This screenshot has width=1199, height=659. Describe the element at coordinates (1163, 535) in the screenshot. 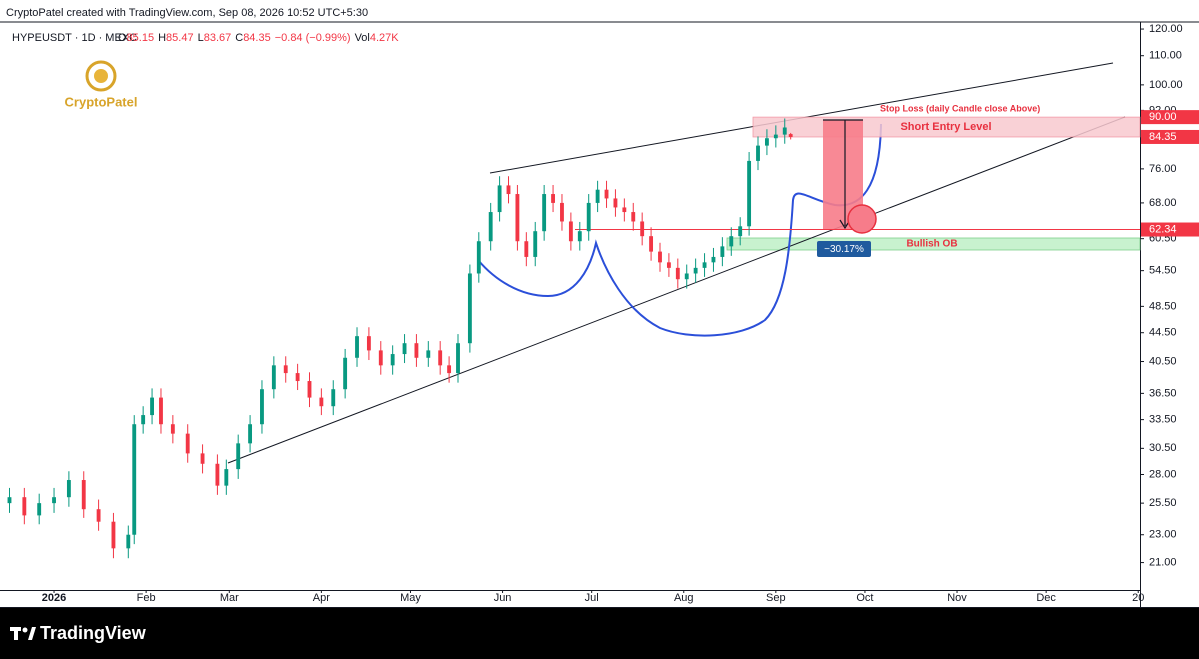

I see `y-tick-label: 23.00` at that location.